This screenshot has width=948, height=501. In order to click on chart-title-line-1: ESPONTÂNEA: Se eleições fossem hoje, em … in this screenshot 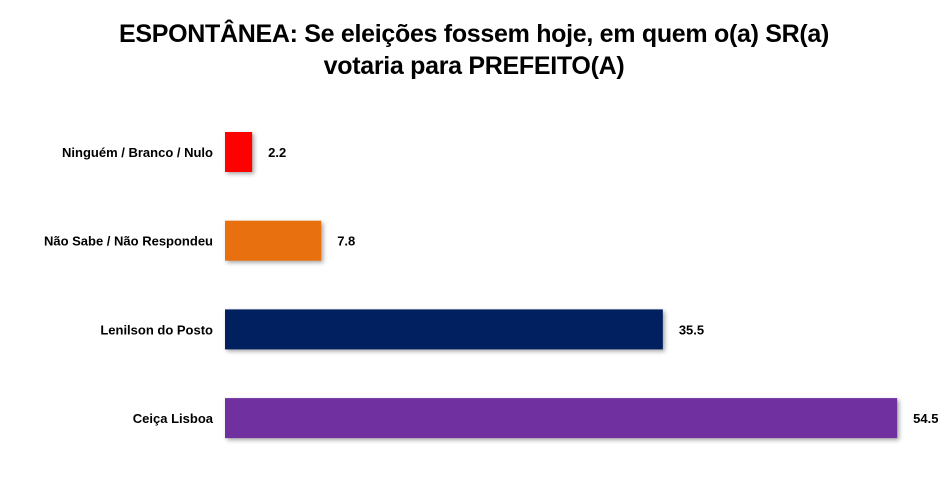, I will do `click(474, 34)`.